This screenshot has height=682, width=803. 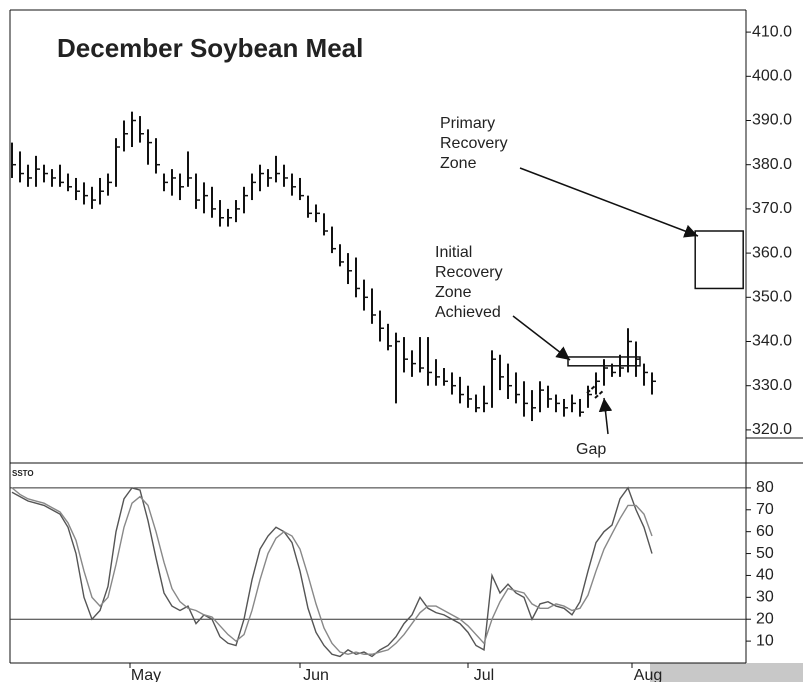 What do you see at coordinates (726, 672) in the screenshot?
I see `scroll-area` at bounding box center [726, 672].